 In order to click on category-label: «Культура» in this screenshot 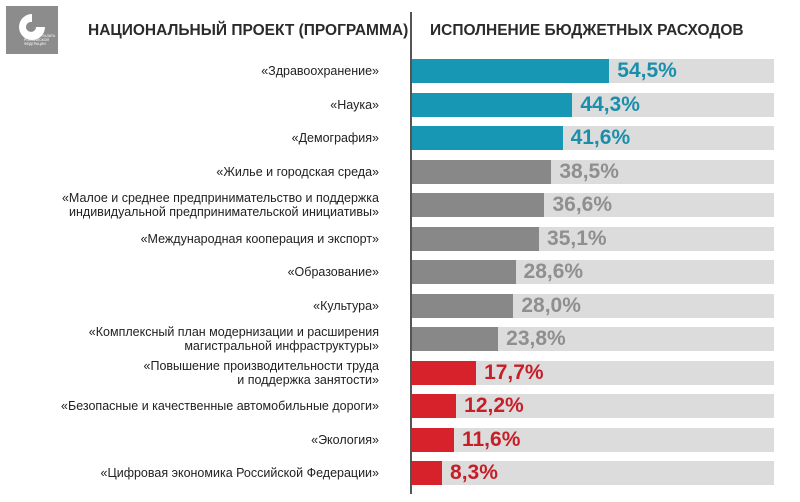, I will do `click(346, 305)`.